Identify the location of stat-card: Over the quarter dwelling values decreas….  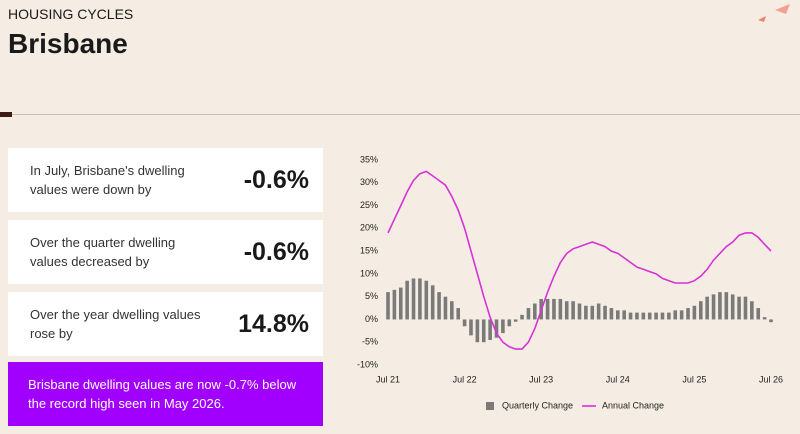
(165, 252).